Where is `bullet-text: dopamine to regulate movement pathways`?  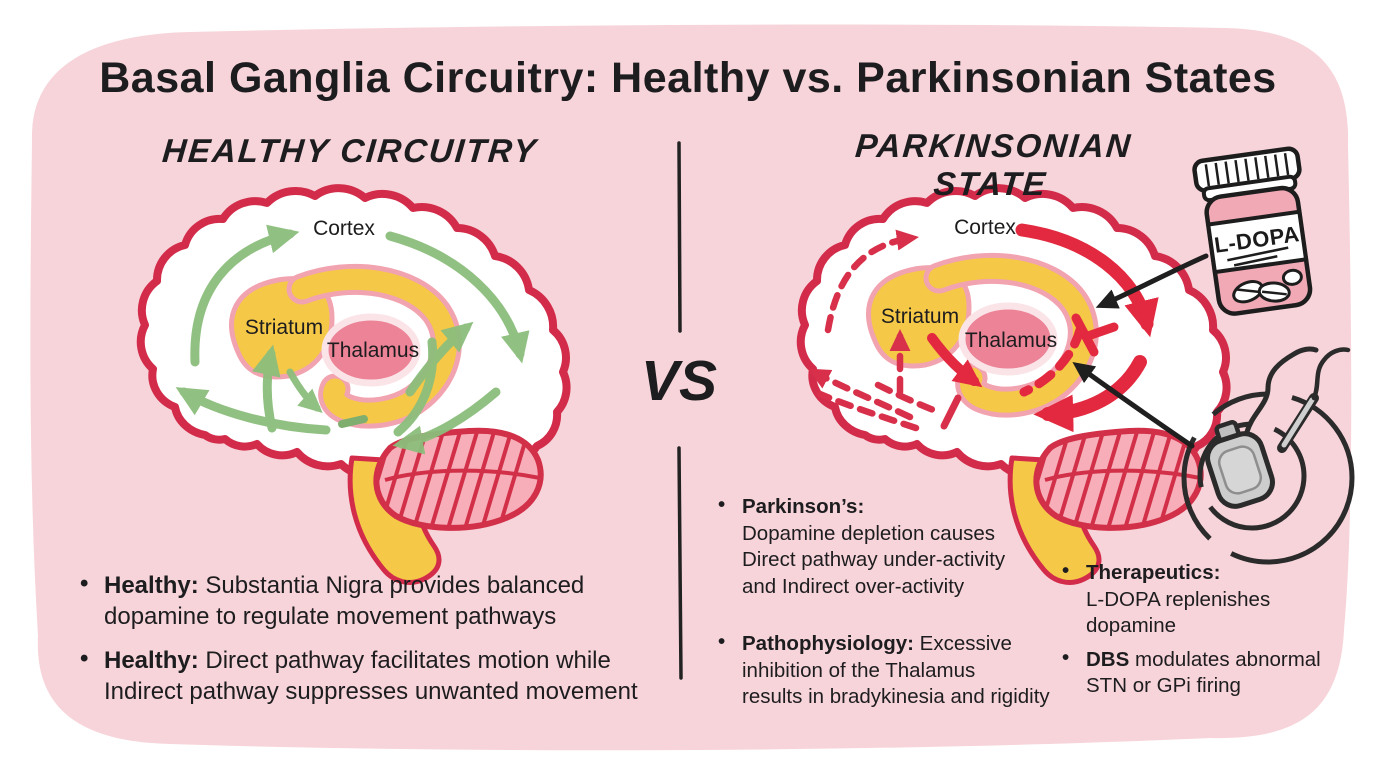 bullet-text: dopamine to regulate movement pathways is located at coordinates (330, 616).